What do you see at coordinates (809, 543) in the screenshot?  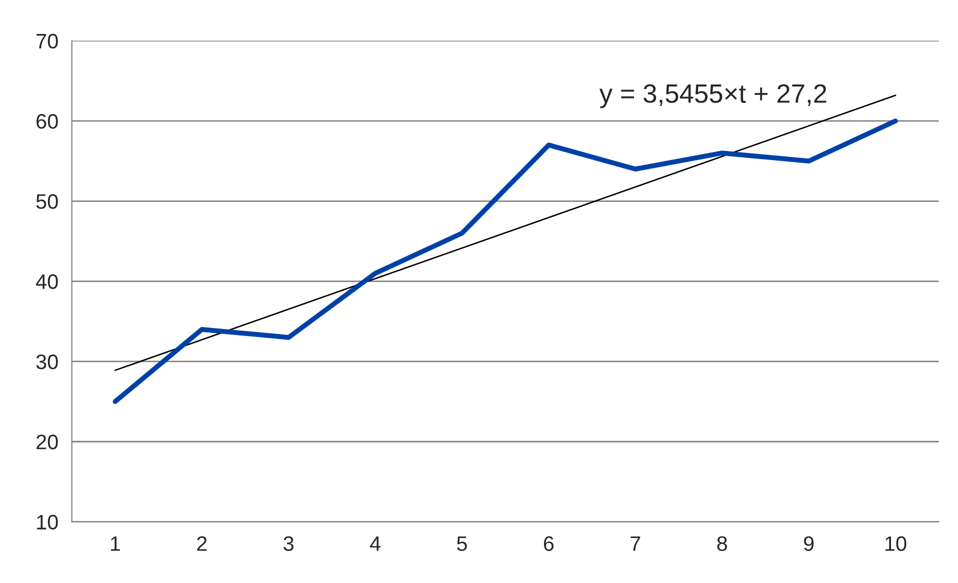 I see `x-tick-label: 9` at bounding box center [809, 543].